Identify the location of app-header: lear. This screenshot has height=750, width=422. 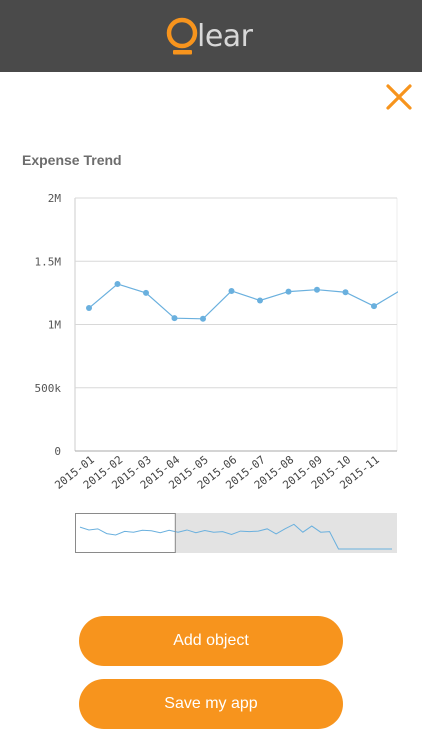
(211, 36).